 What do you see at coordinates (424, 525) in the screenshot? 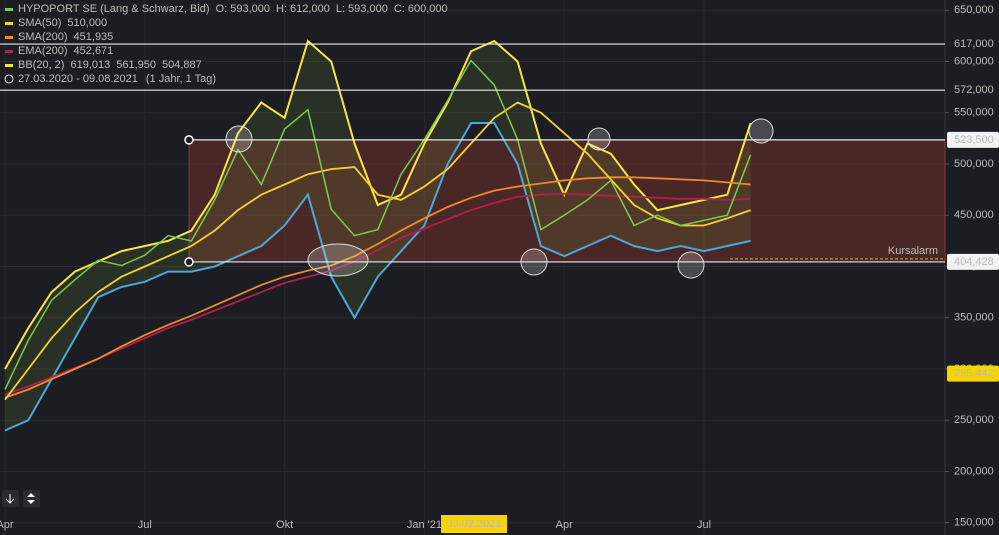
I see `x-tick-label: Jan '21` at bounding box center [424, 525].